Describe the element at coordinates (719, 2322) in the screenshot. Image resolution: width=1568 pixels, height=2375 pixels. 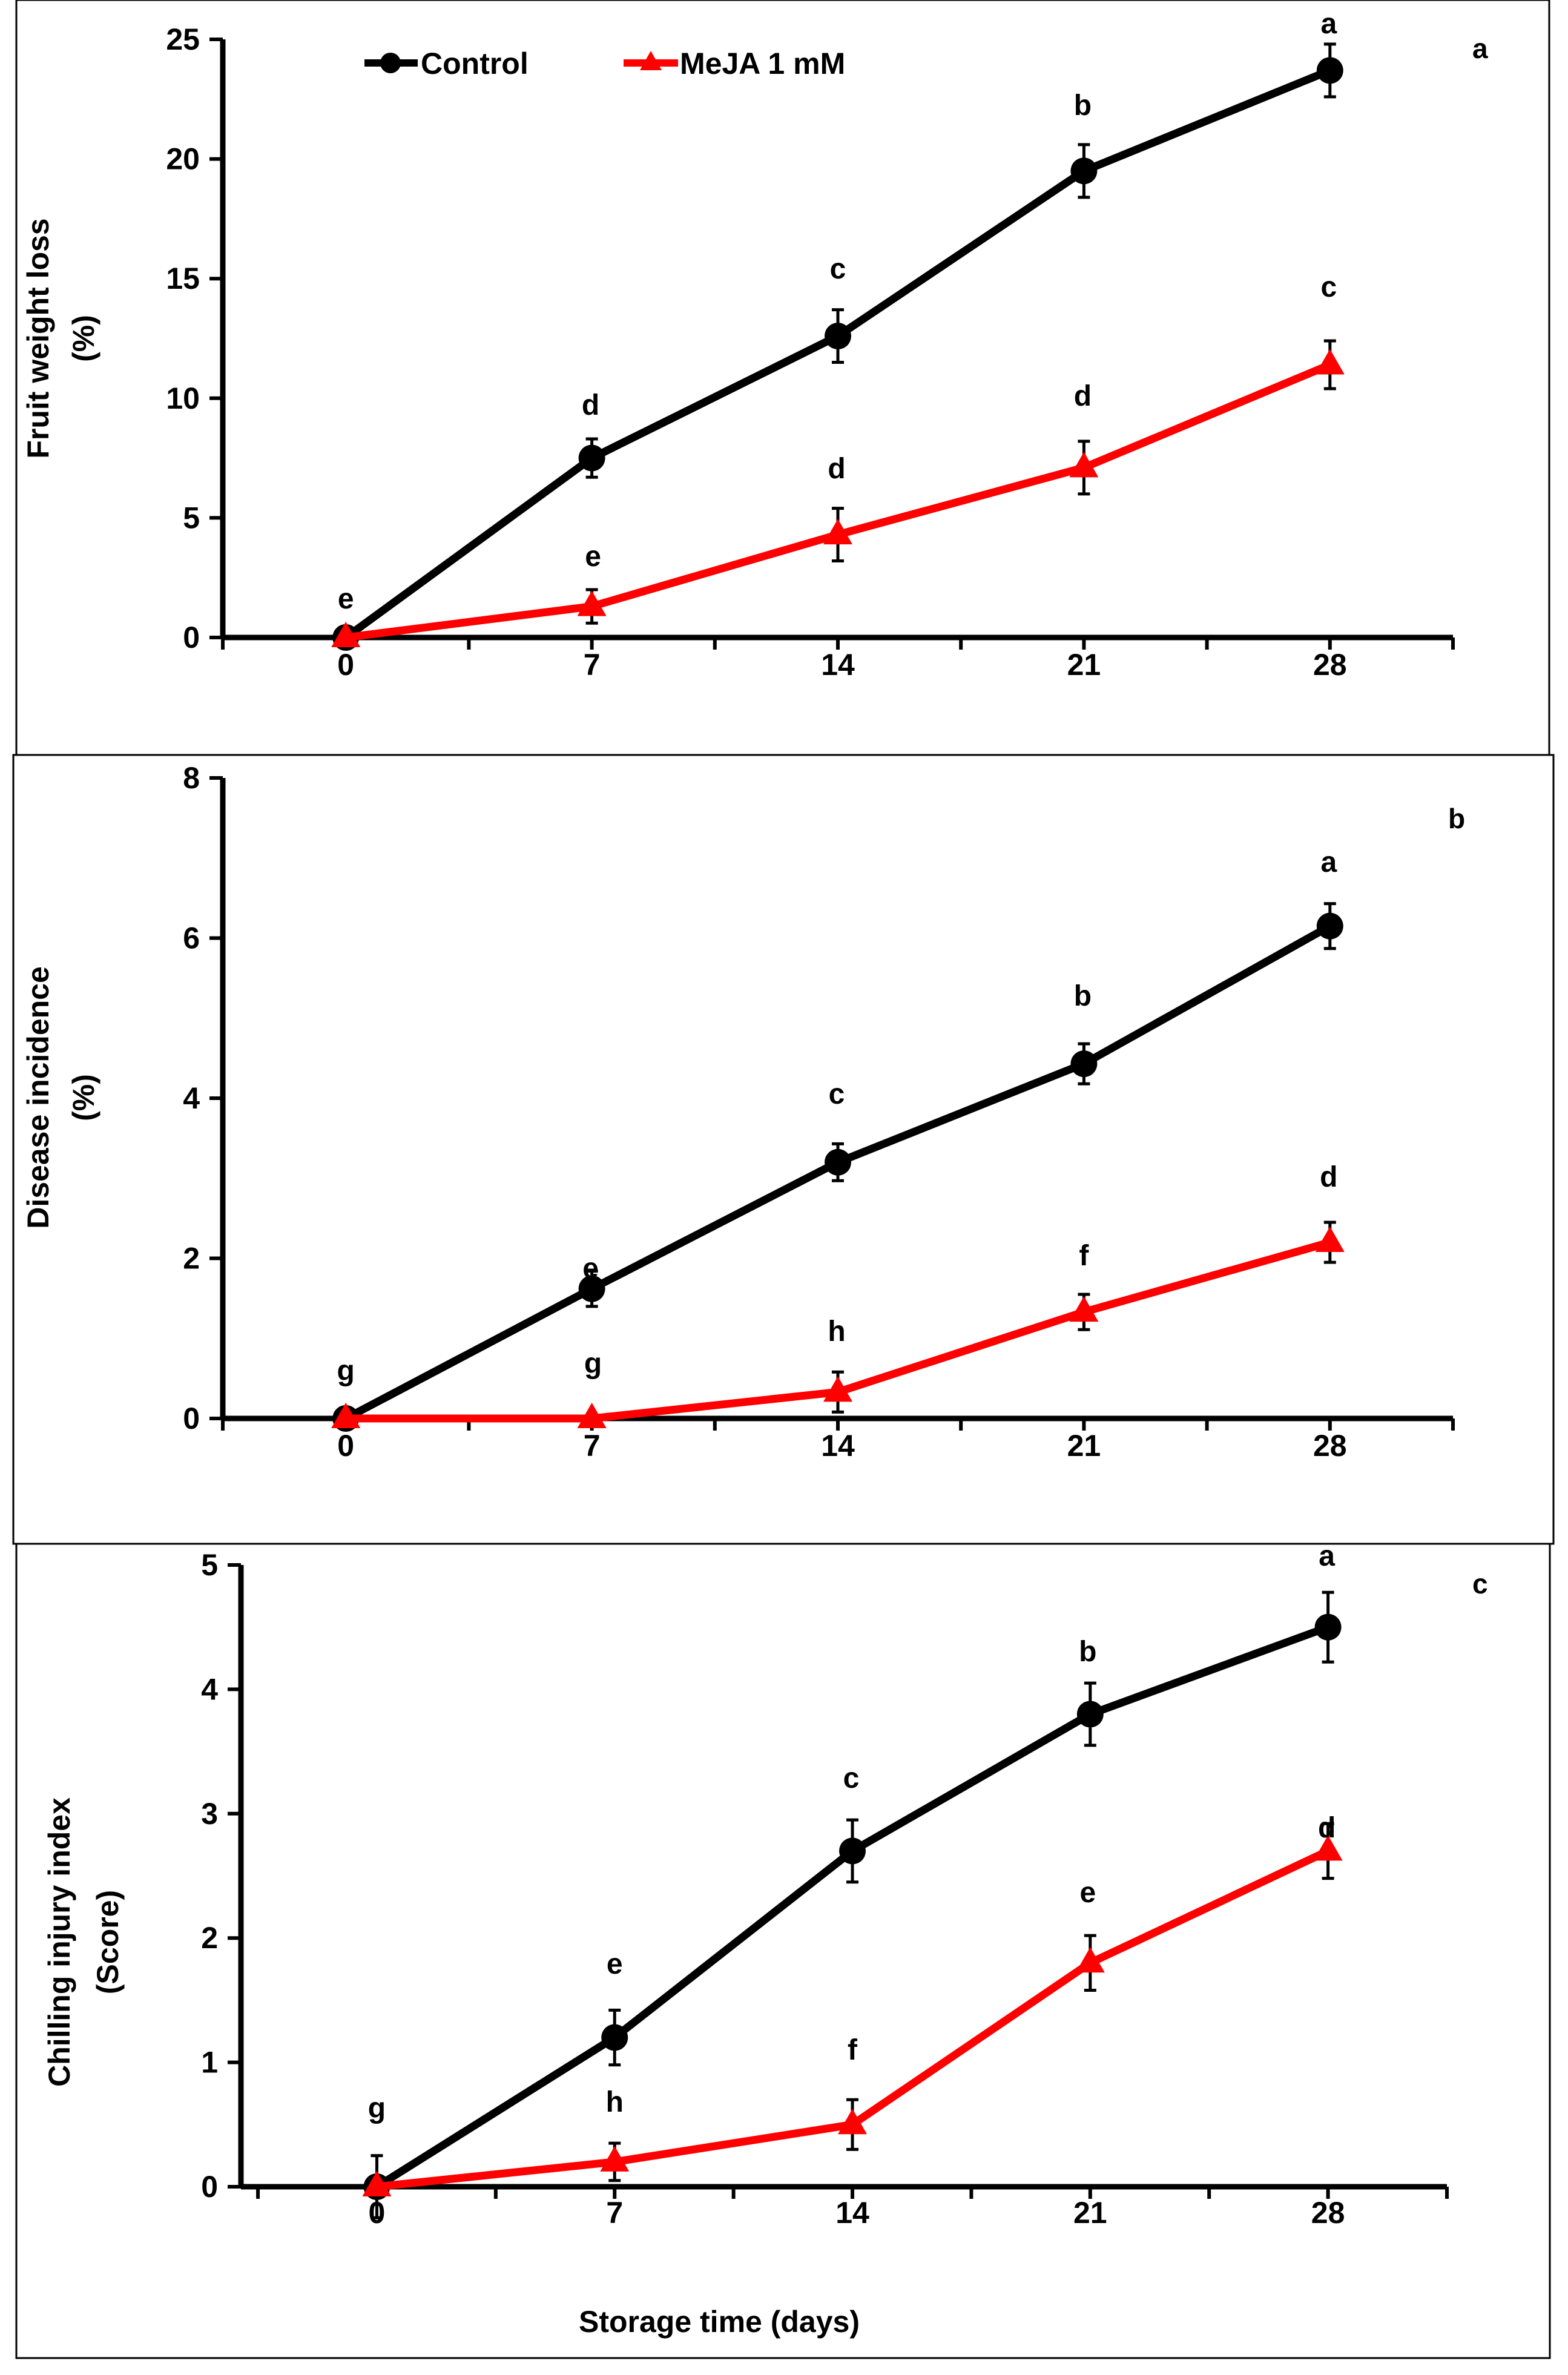
I see `x-axis-title: Storage time (days)` at that location.